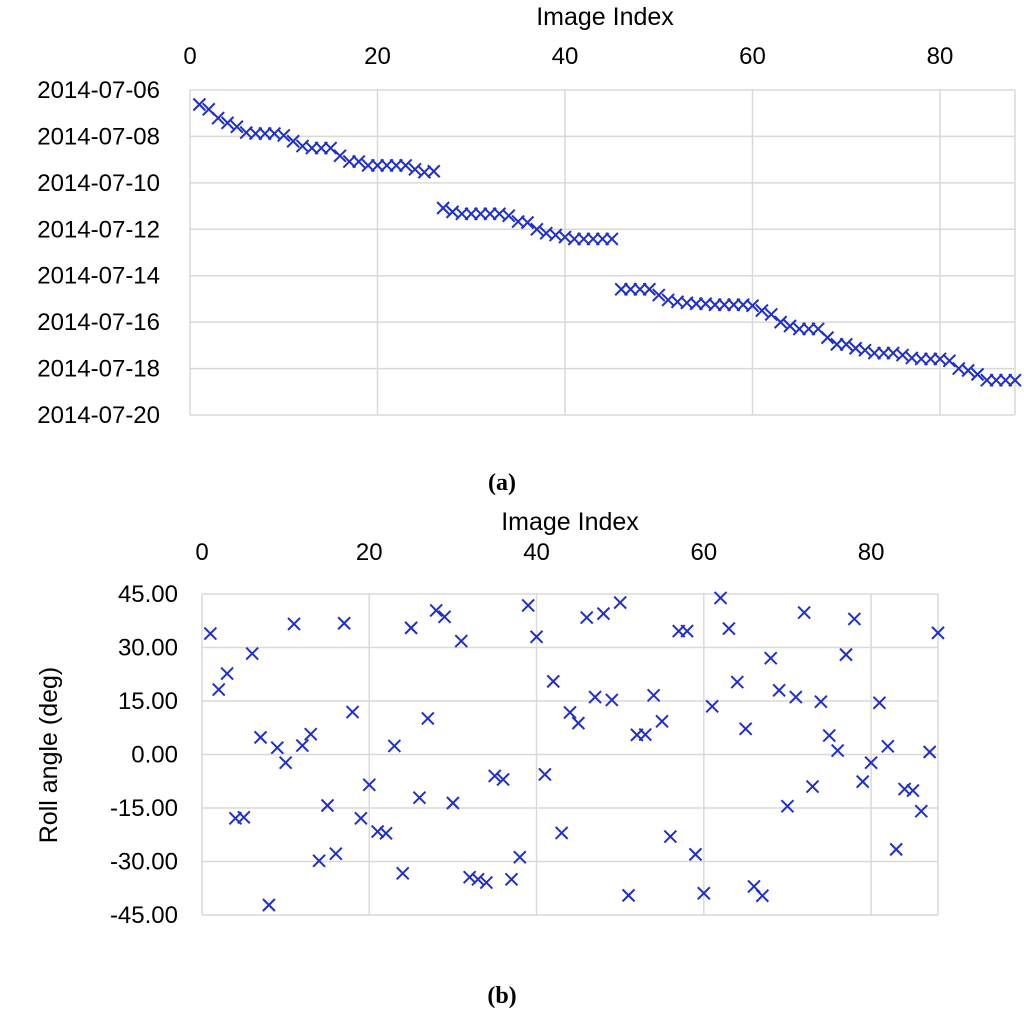 This screenshot has width=1024, height=1016. I want to click on chart-b-x-tick-label: 60, so click(703, 552).